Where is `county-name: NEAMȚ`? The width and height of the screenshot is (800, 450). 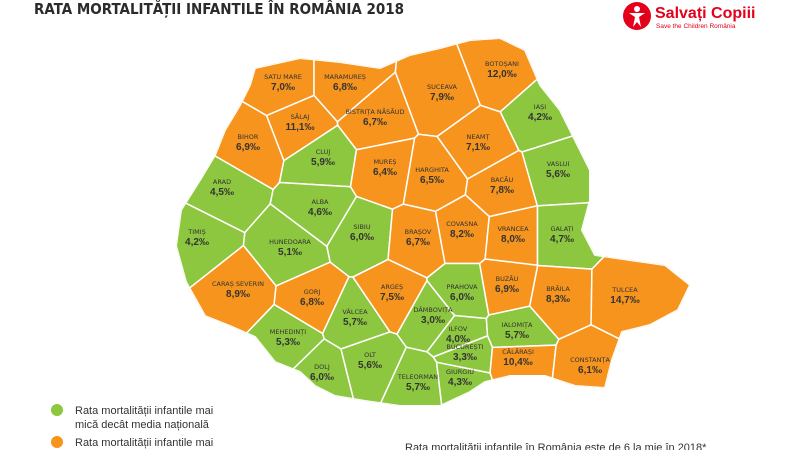 county-name: NEAMȚ is located at coordinates (478, 137).